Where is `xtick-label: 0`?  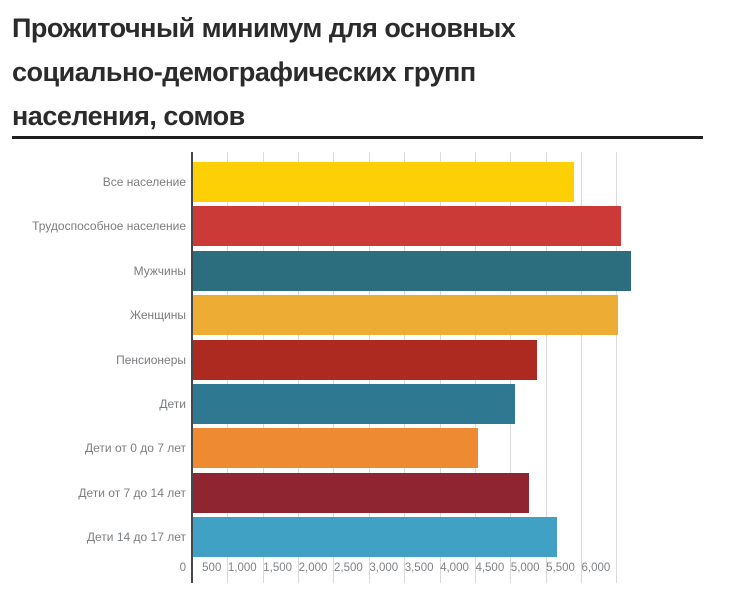 xtick-label: 0 is located at coordinates (182, 568).